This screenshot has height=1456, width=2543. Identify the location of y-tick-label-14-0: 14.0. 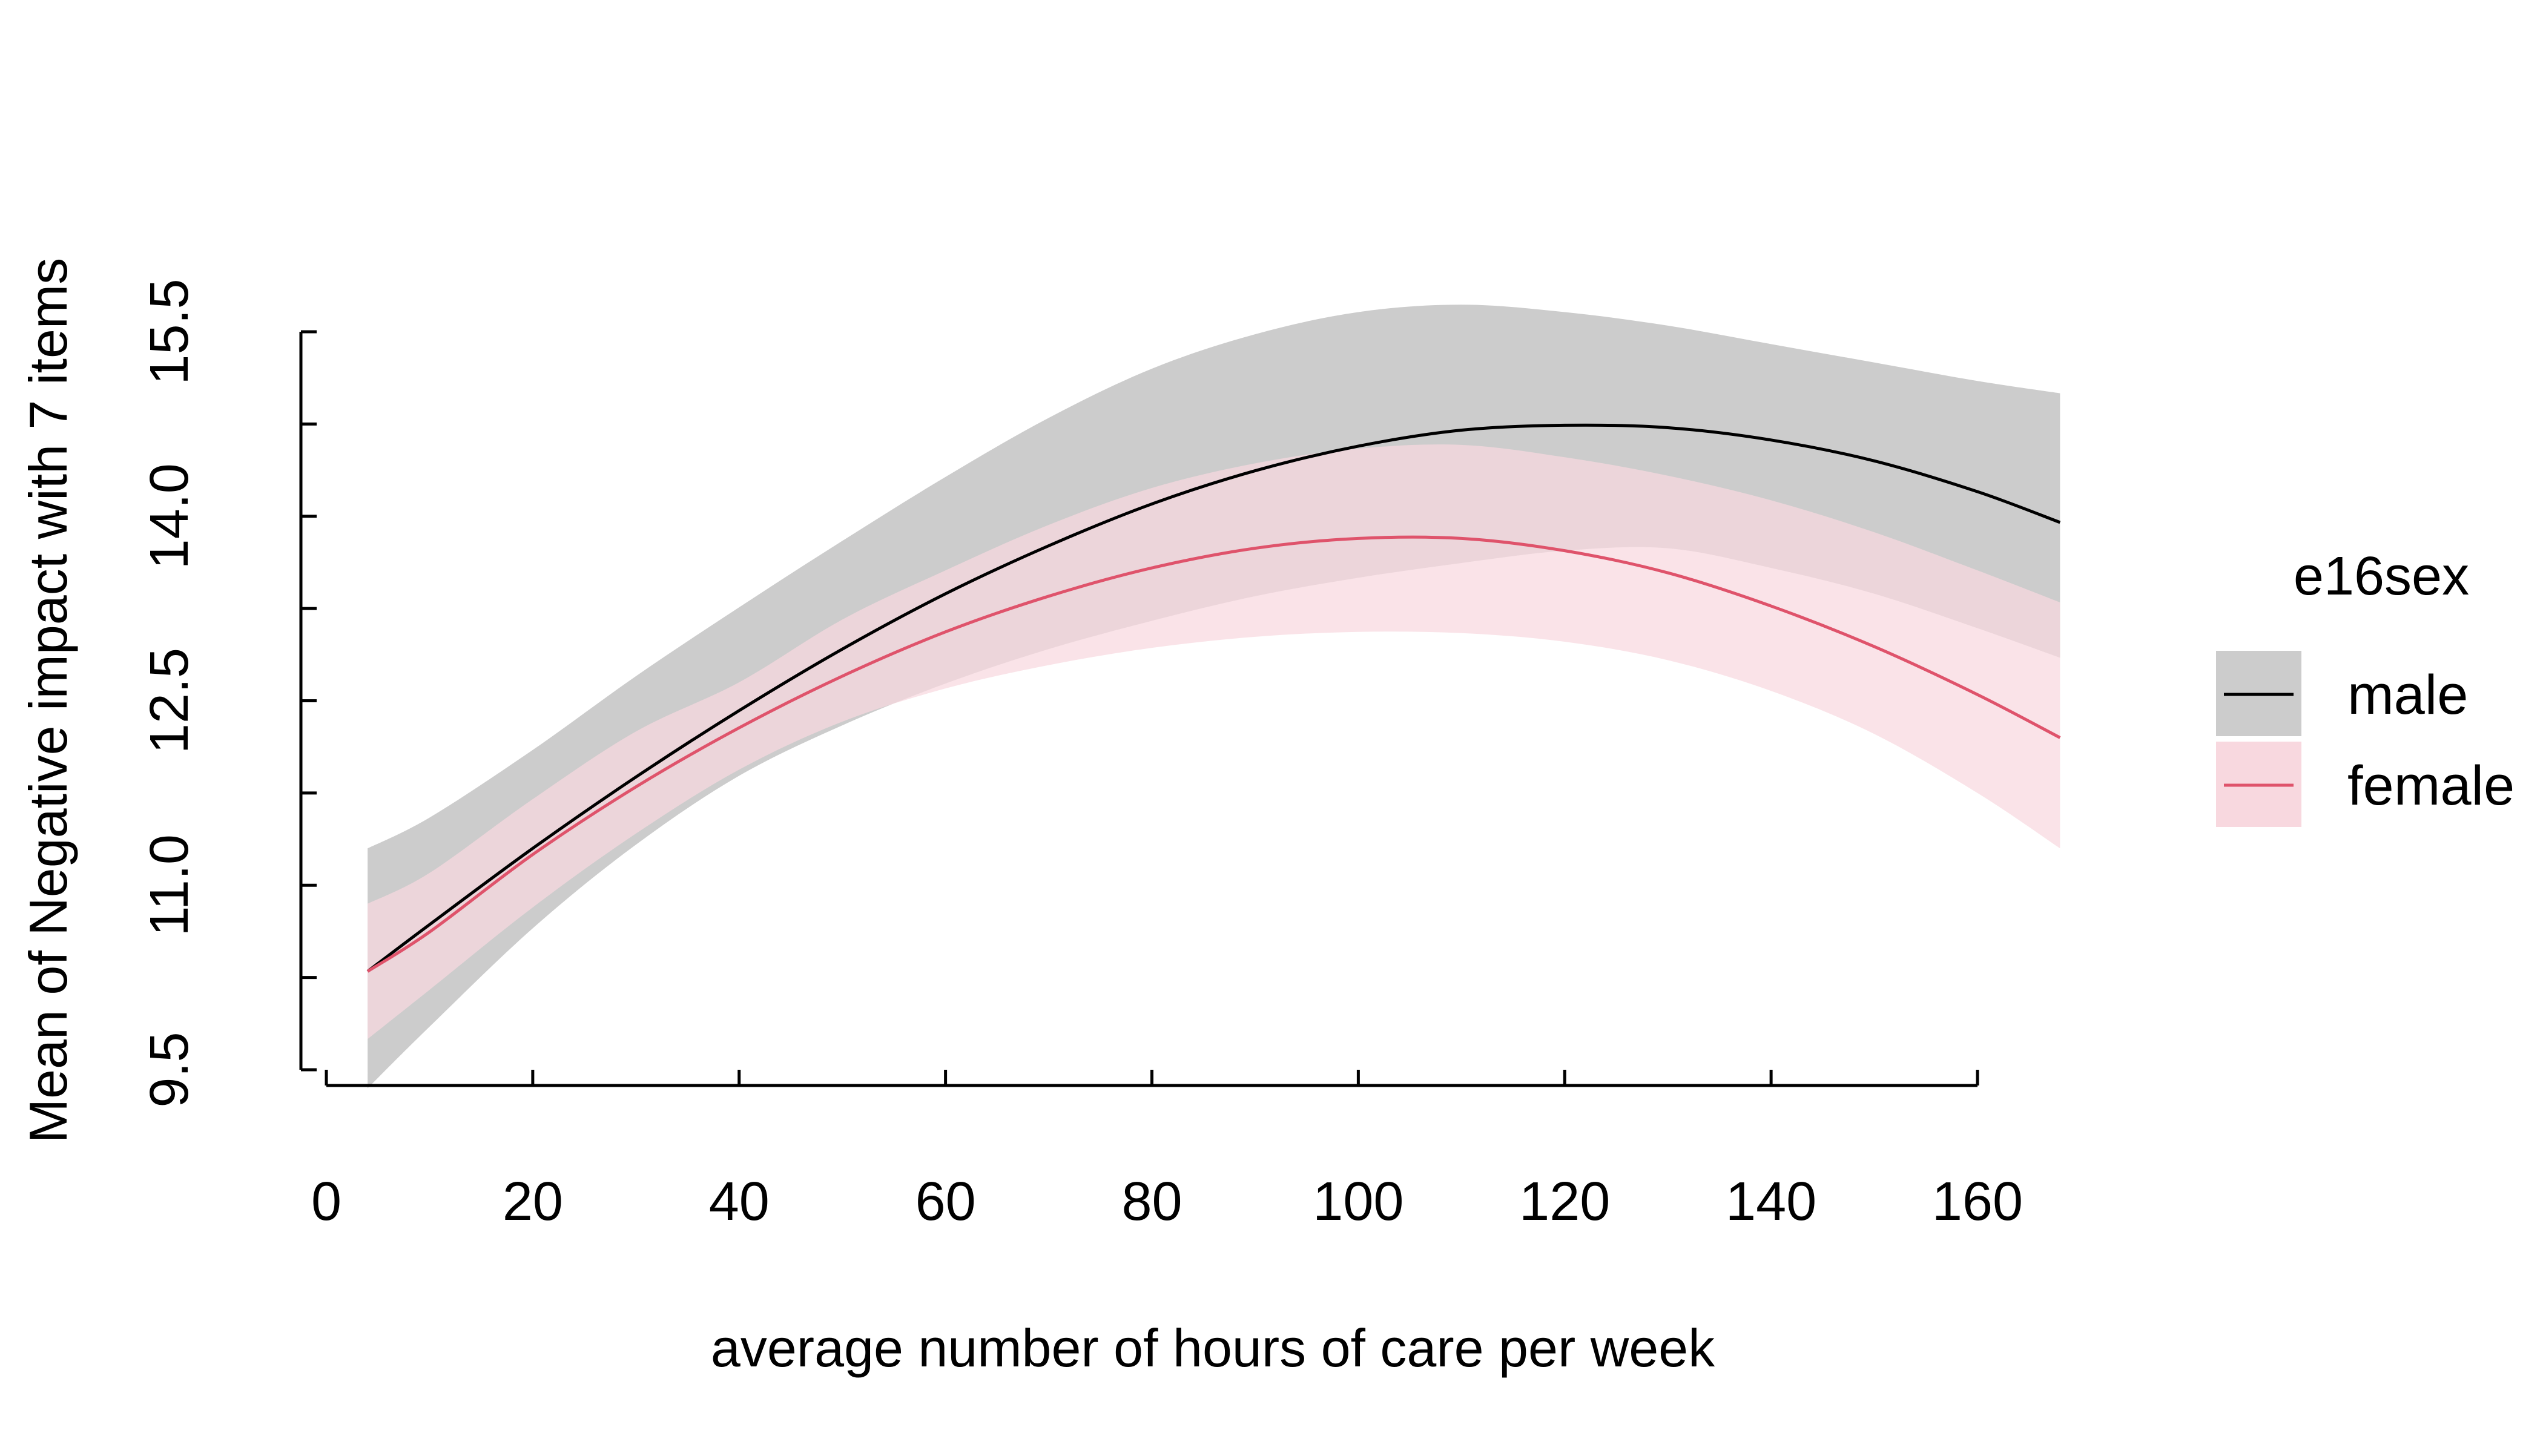
(169, 516).